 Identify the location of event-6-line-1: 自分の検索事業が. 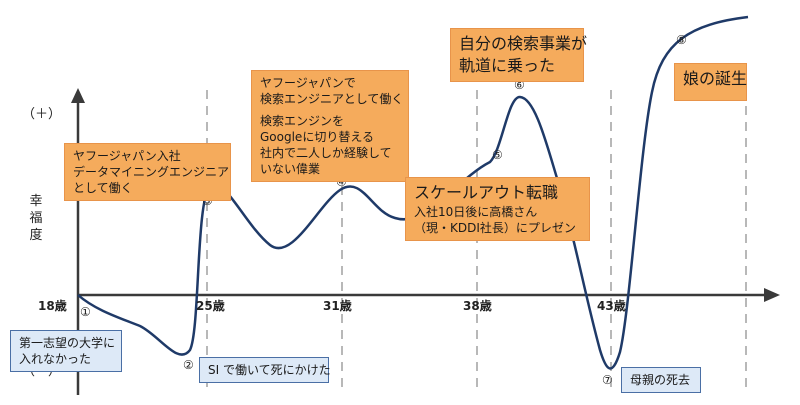
(523, 43).